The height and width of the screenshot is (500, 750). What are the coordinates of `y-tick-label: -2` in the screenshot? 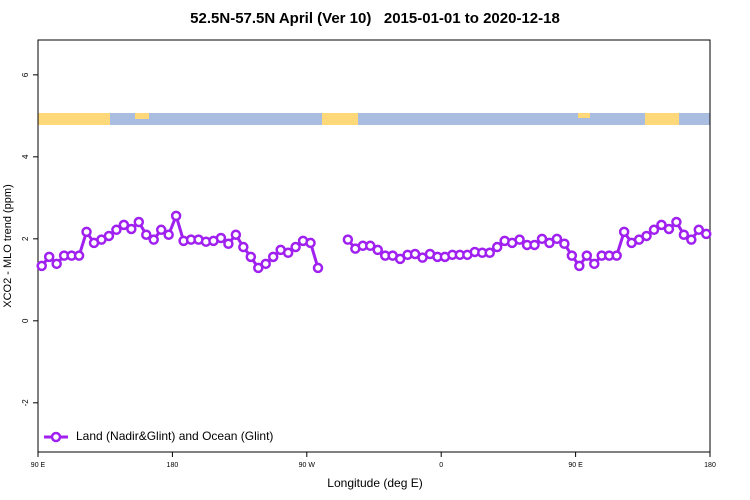 It's located at (25, 403).